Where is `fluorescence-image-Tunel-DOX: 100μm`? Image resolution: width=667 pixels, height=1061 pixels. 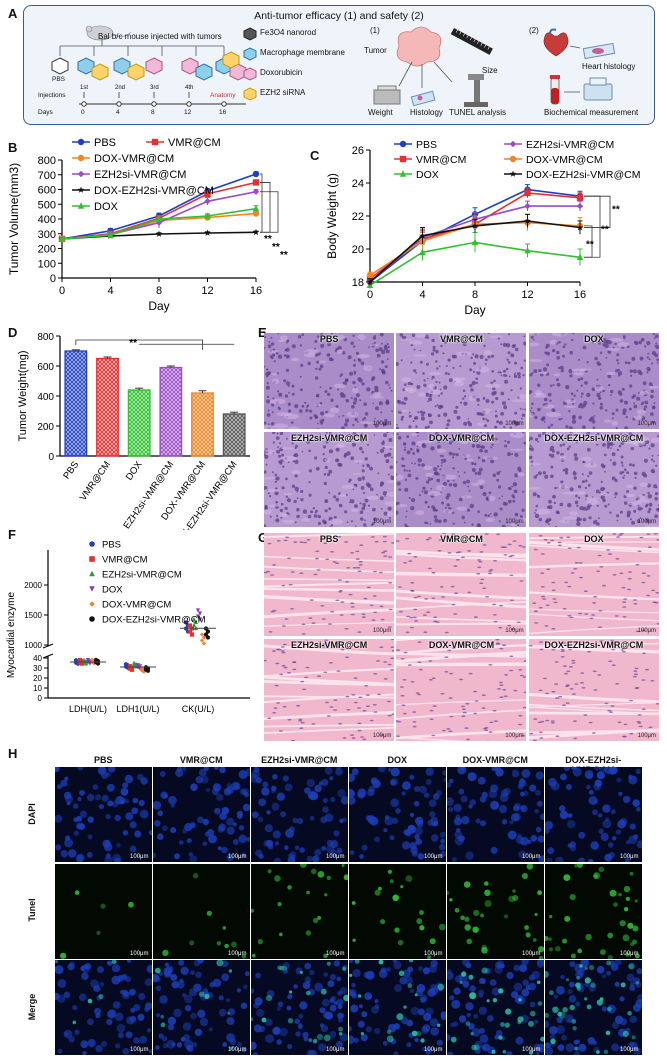 fluorescence-image-Tunel-DOX: 100μm is located at coordinates (397, 911).